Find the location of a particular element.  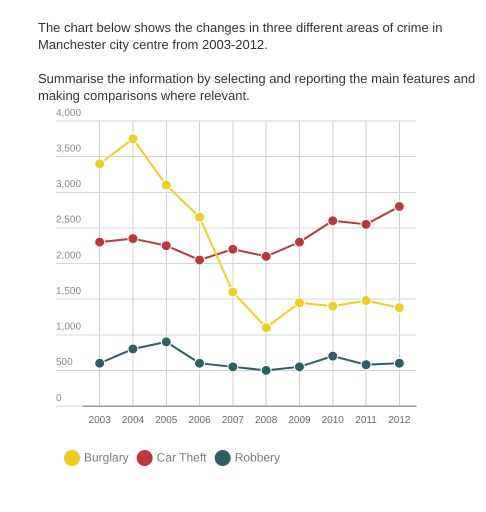

y-tick-label: 500 is located at coordinates (65, 362).